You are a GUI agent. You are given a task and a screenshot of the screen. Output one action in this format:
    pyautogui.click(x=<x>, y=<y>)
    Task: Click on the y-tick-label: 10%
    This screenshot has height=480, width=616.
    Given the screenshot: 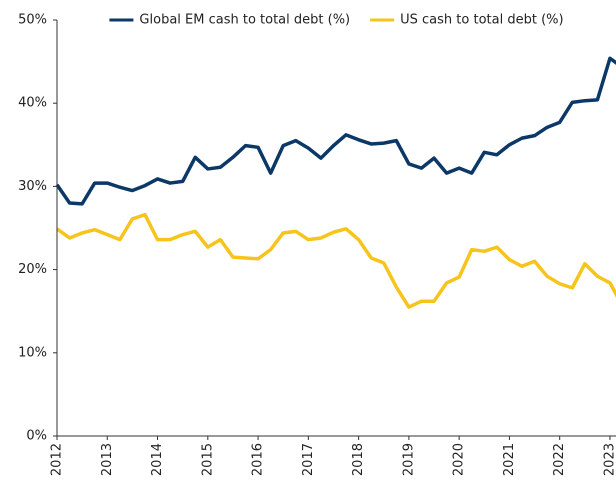 What is the action you would take?
    pyautogui.click(x=32, y=352)
    